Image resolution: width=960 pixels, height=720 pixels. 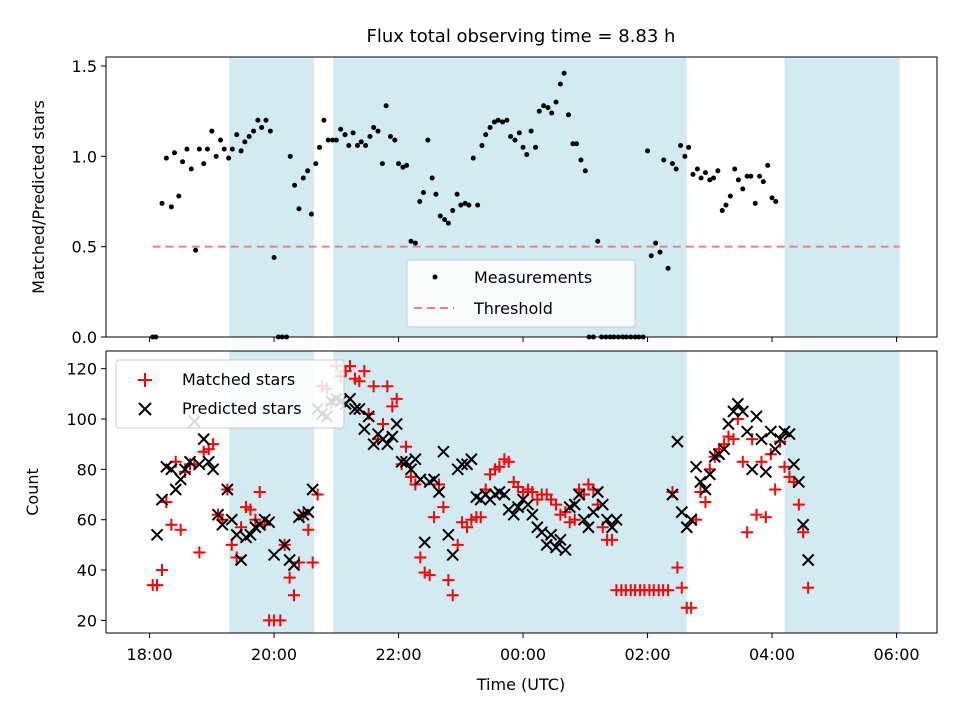 What do you see at coordinates (87, 620) in the screenshot?
I see `y-tick-label: 20` at bounding box center [87, 620].